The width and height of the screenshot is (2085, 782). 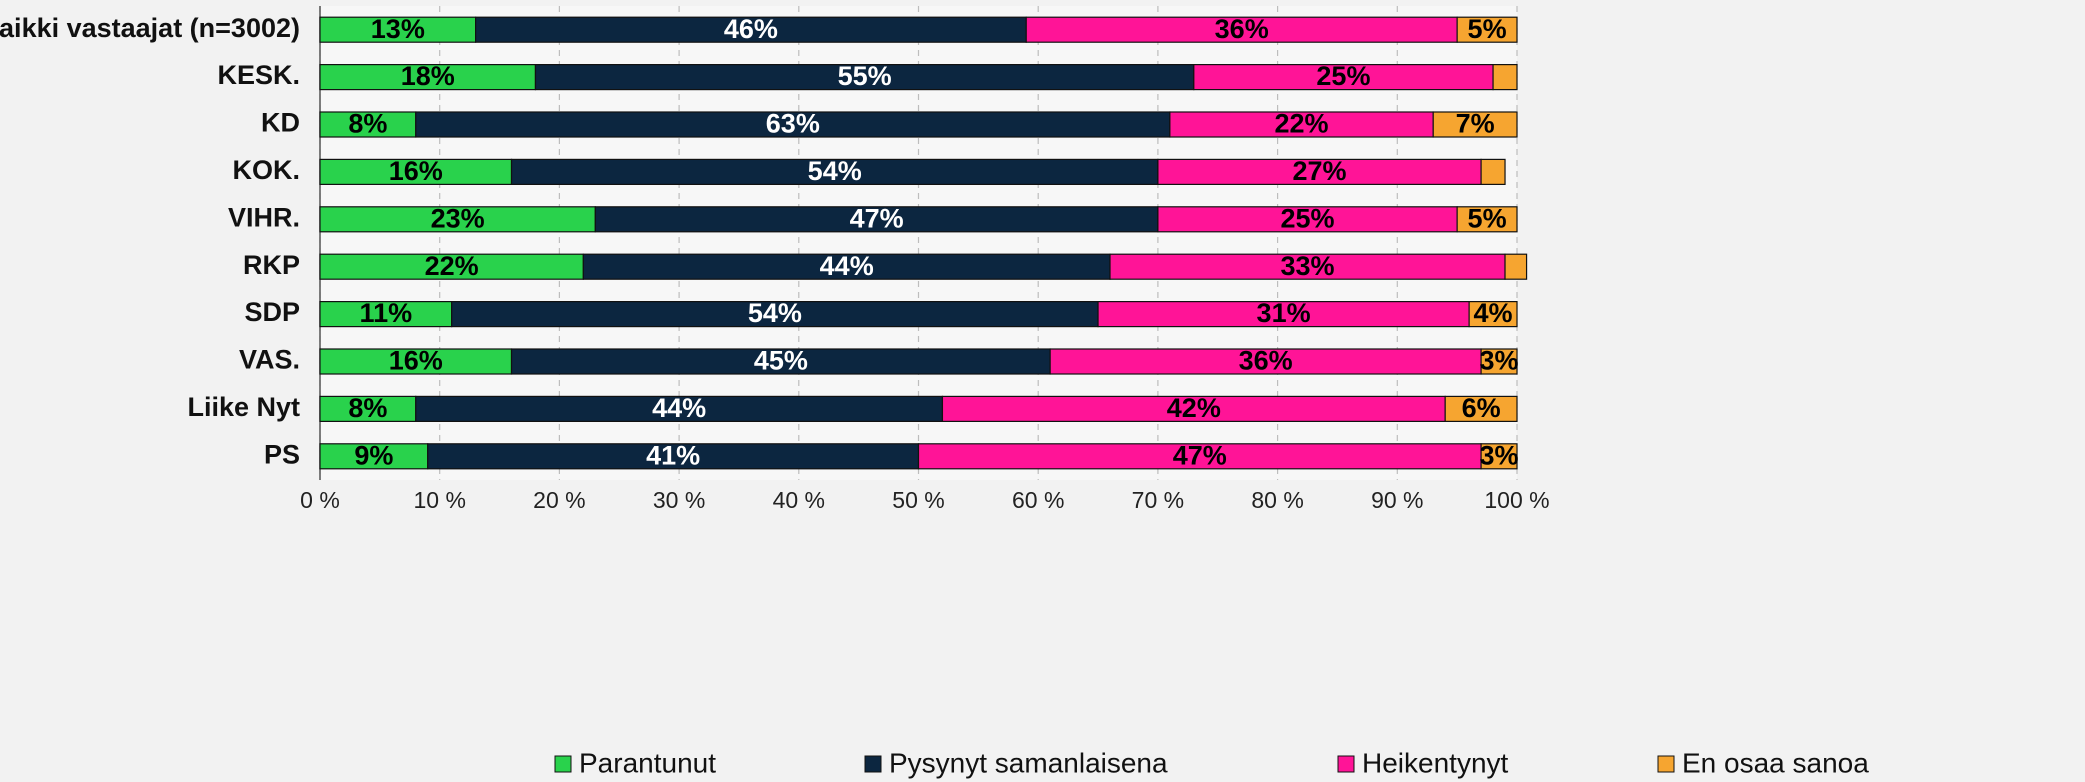 What do you see at coordinates (269, 360) in the screenshot?
I see `y-tick-label: VAS.` at bounding box center [269, 360].